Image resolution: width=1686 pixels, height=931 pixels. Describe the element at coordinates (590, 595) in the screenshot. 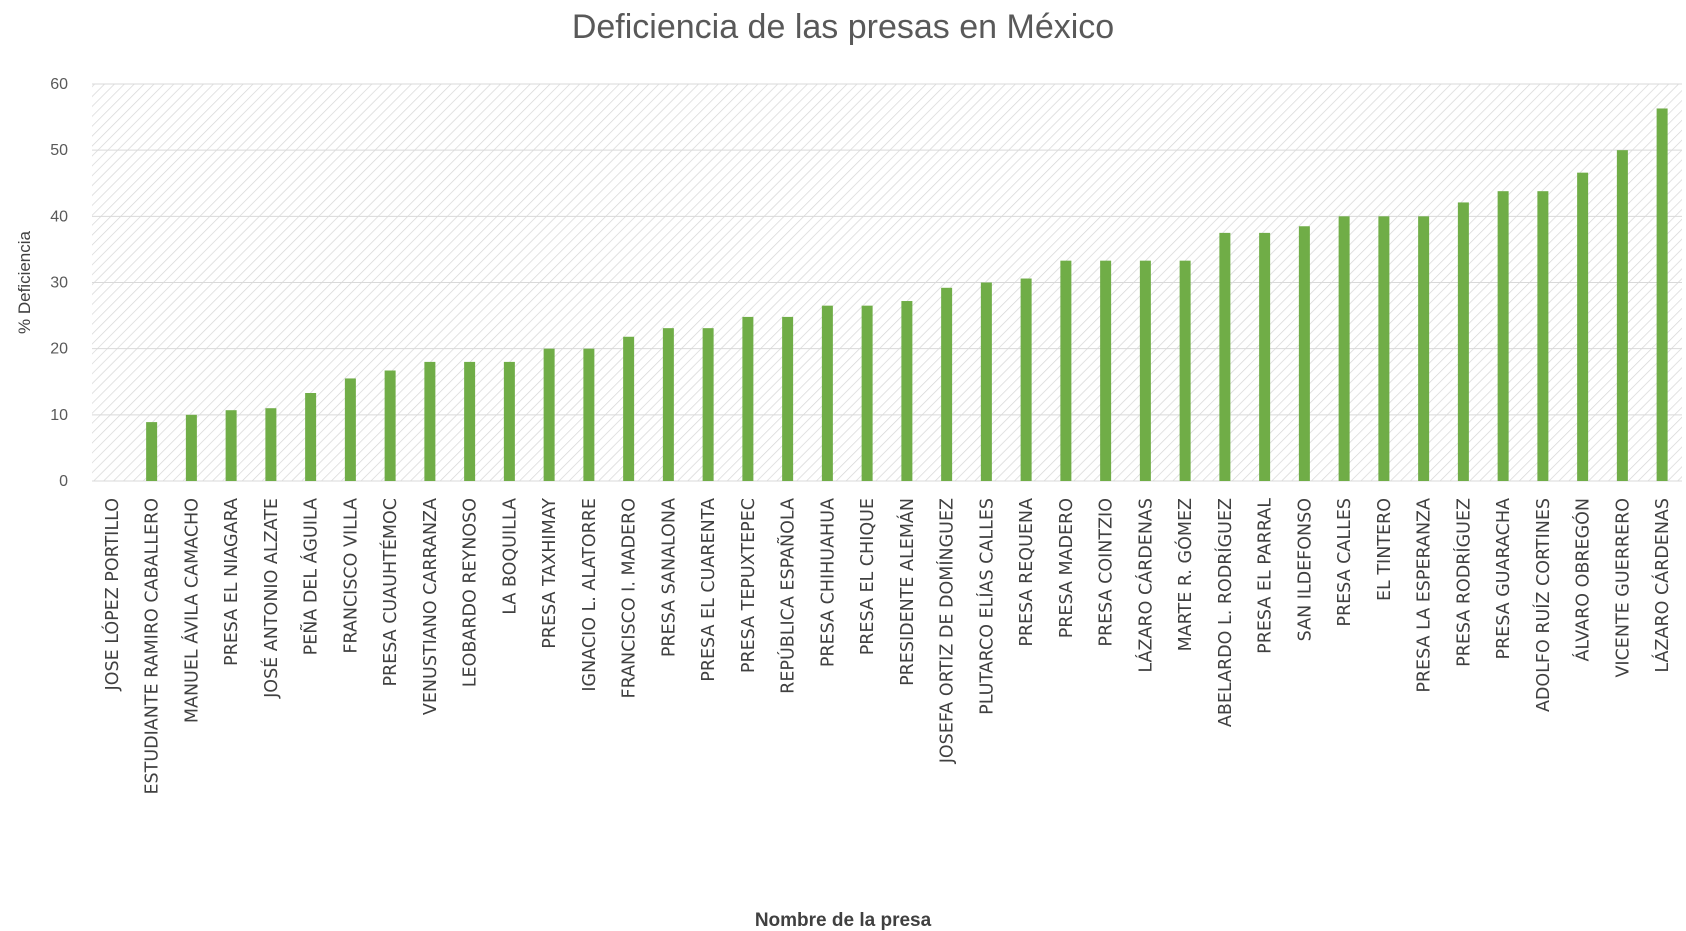

I see `x-tick-label: IGNACIO L. ALATORRE` at that location.